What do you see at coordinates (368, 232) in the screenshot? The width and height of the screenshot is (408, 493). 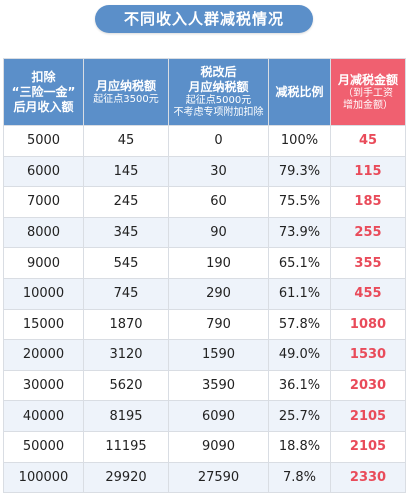 I see `cell-savings: 255` at bounding box center [368, 232].